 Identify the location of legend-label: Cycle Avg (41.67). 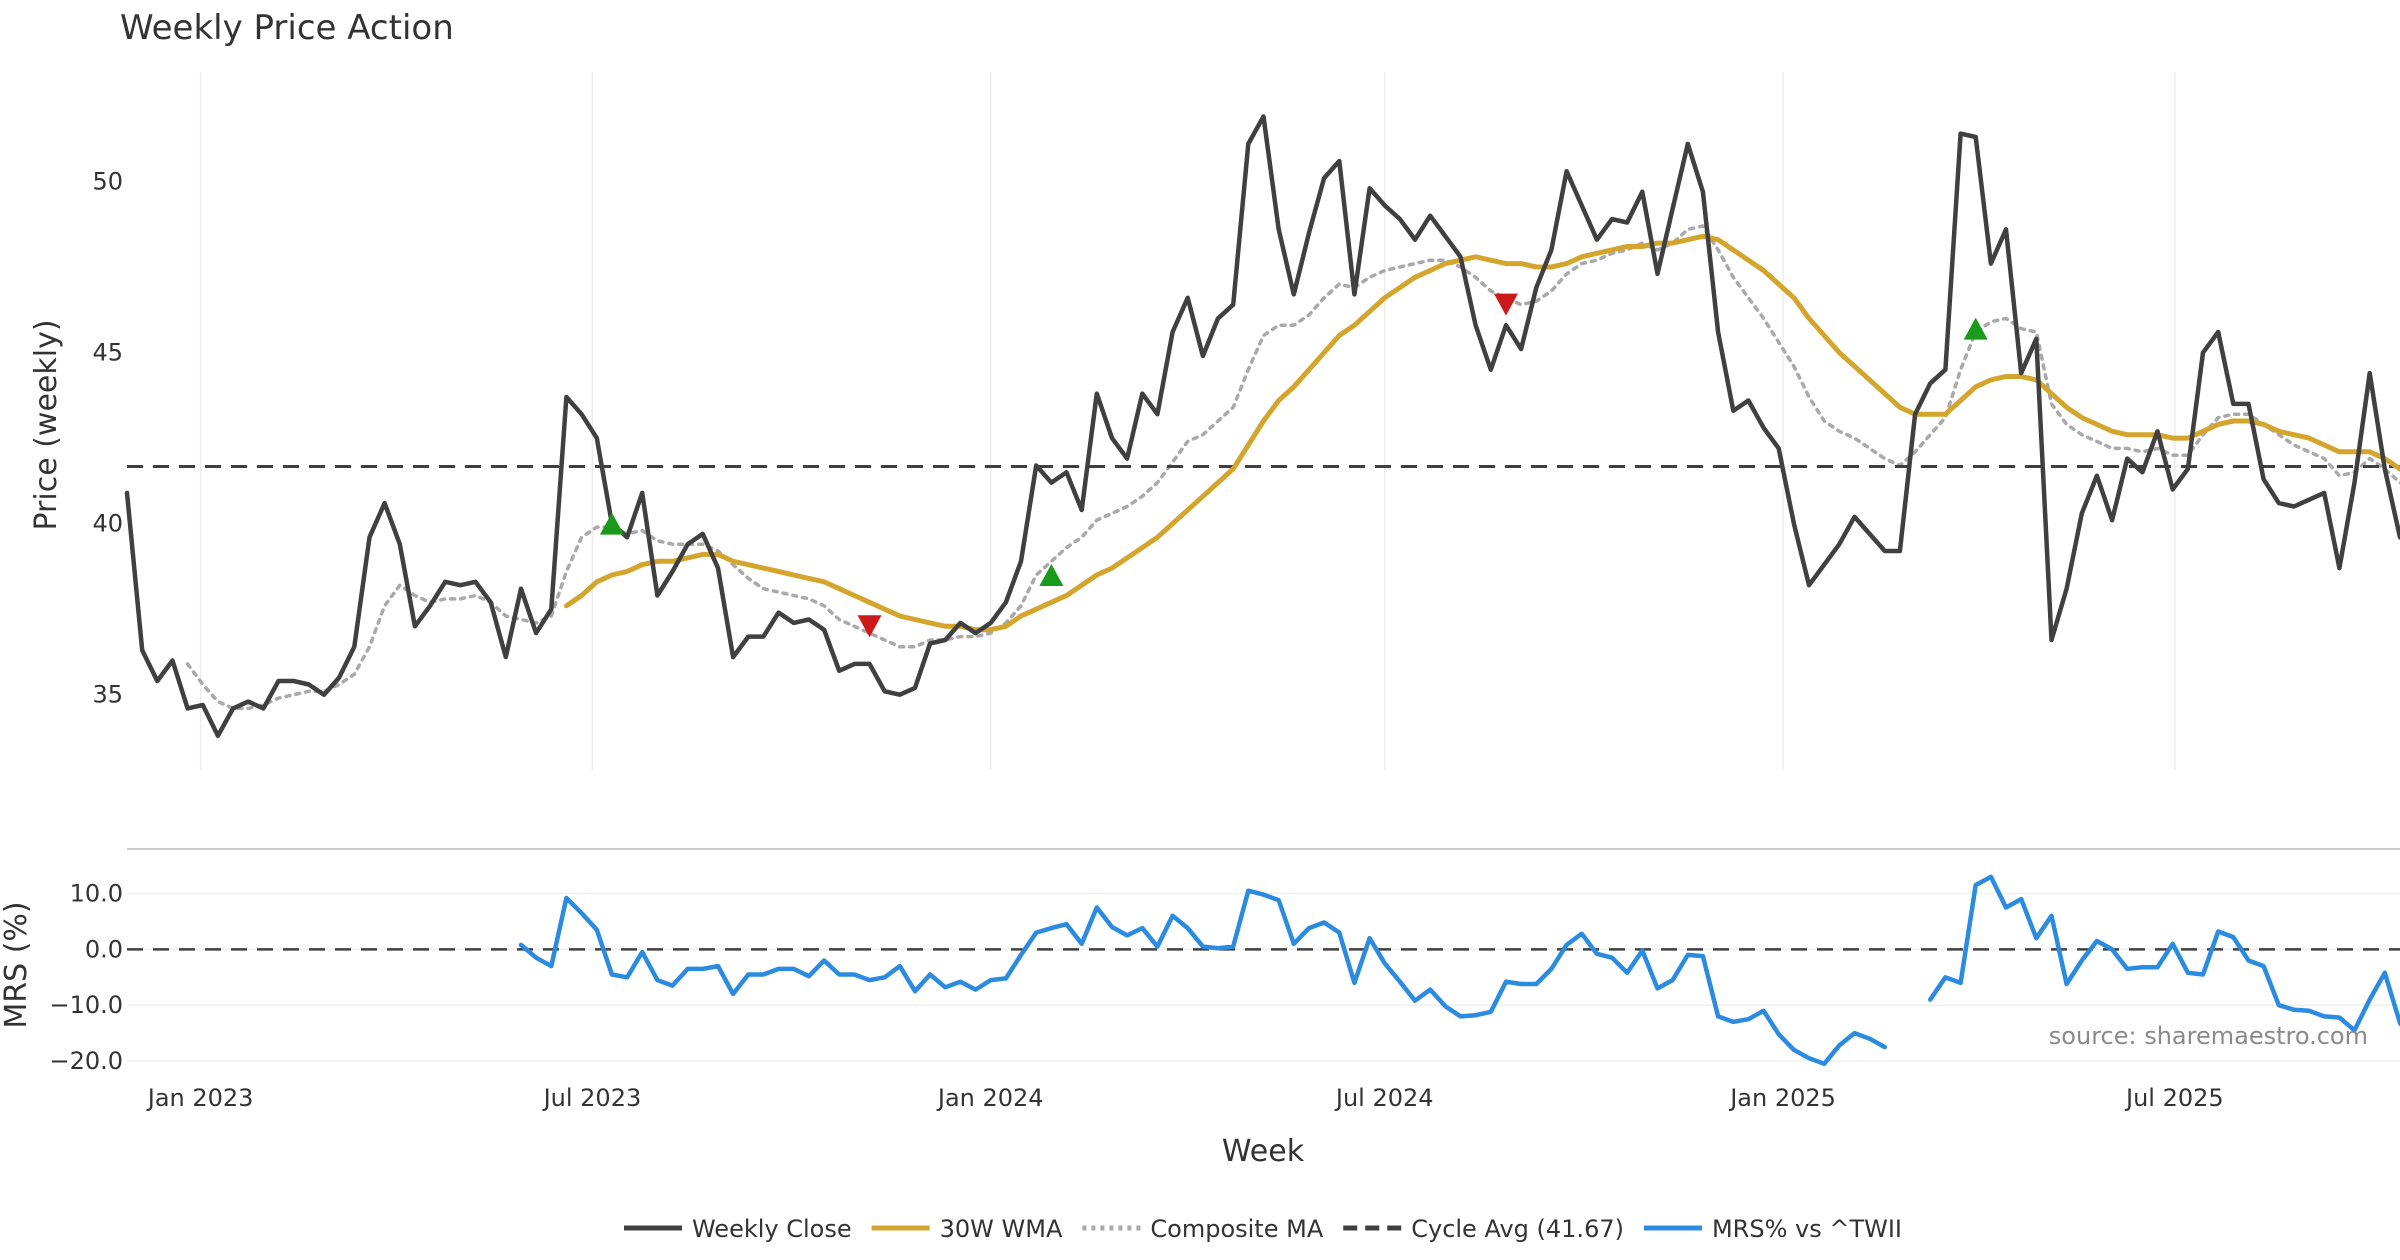
(1517, 1229).